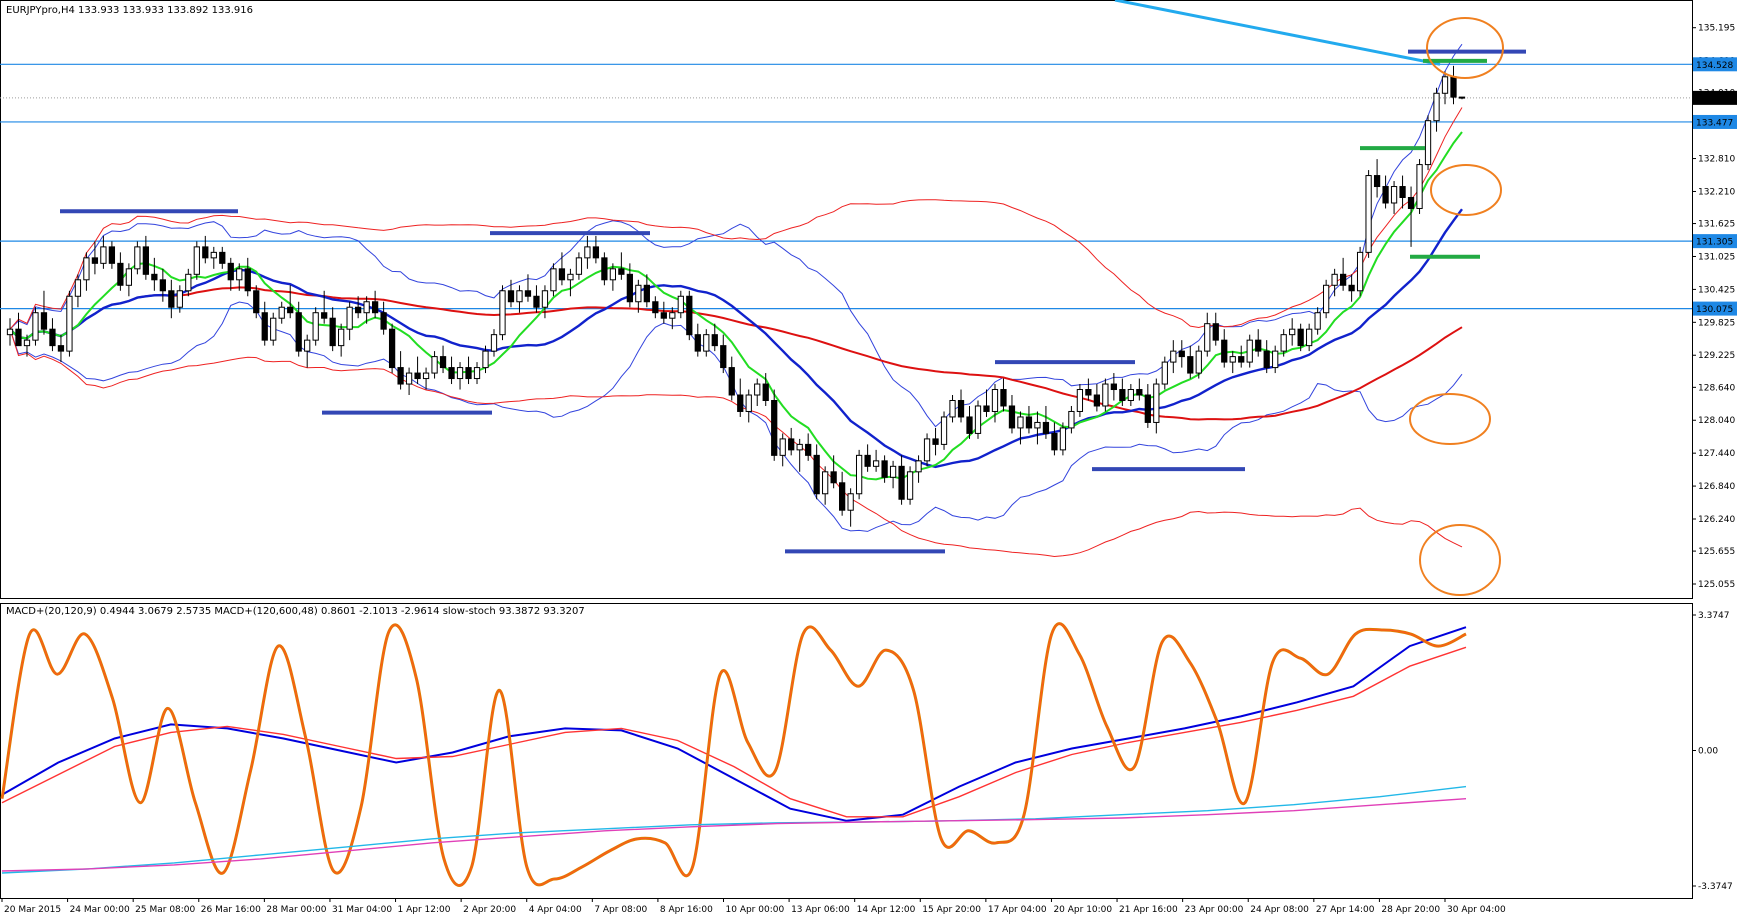 The height and width of the screenshot is (918, 1737). What do you see at coordinates (620, 910) in the screenshot?
I see `time-tick-label: 7 Apr 08:00` at bounding box center [620, 910].